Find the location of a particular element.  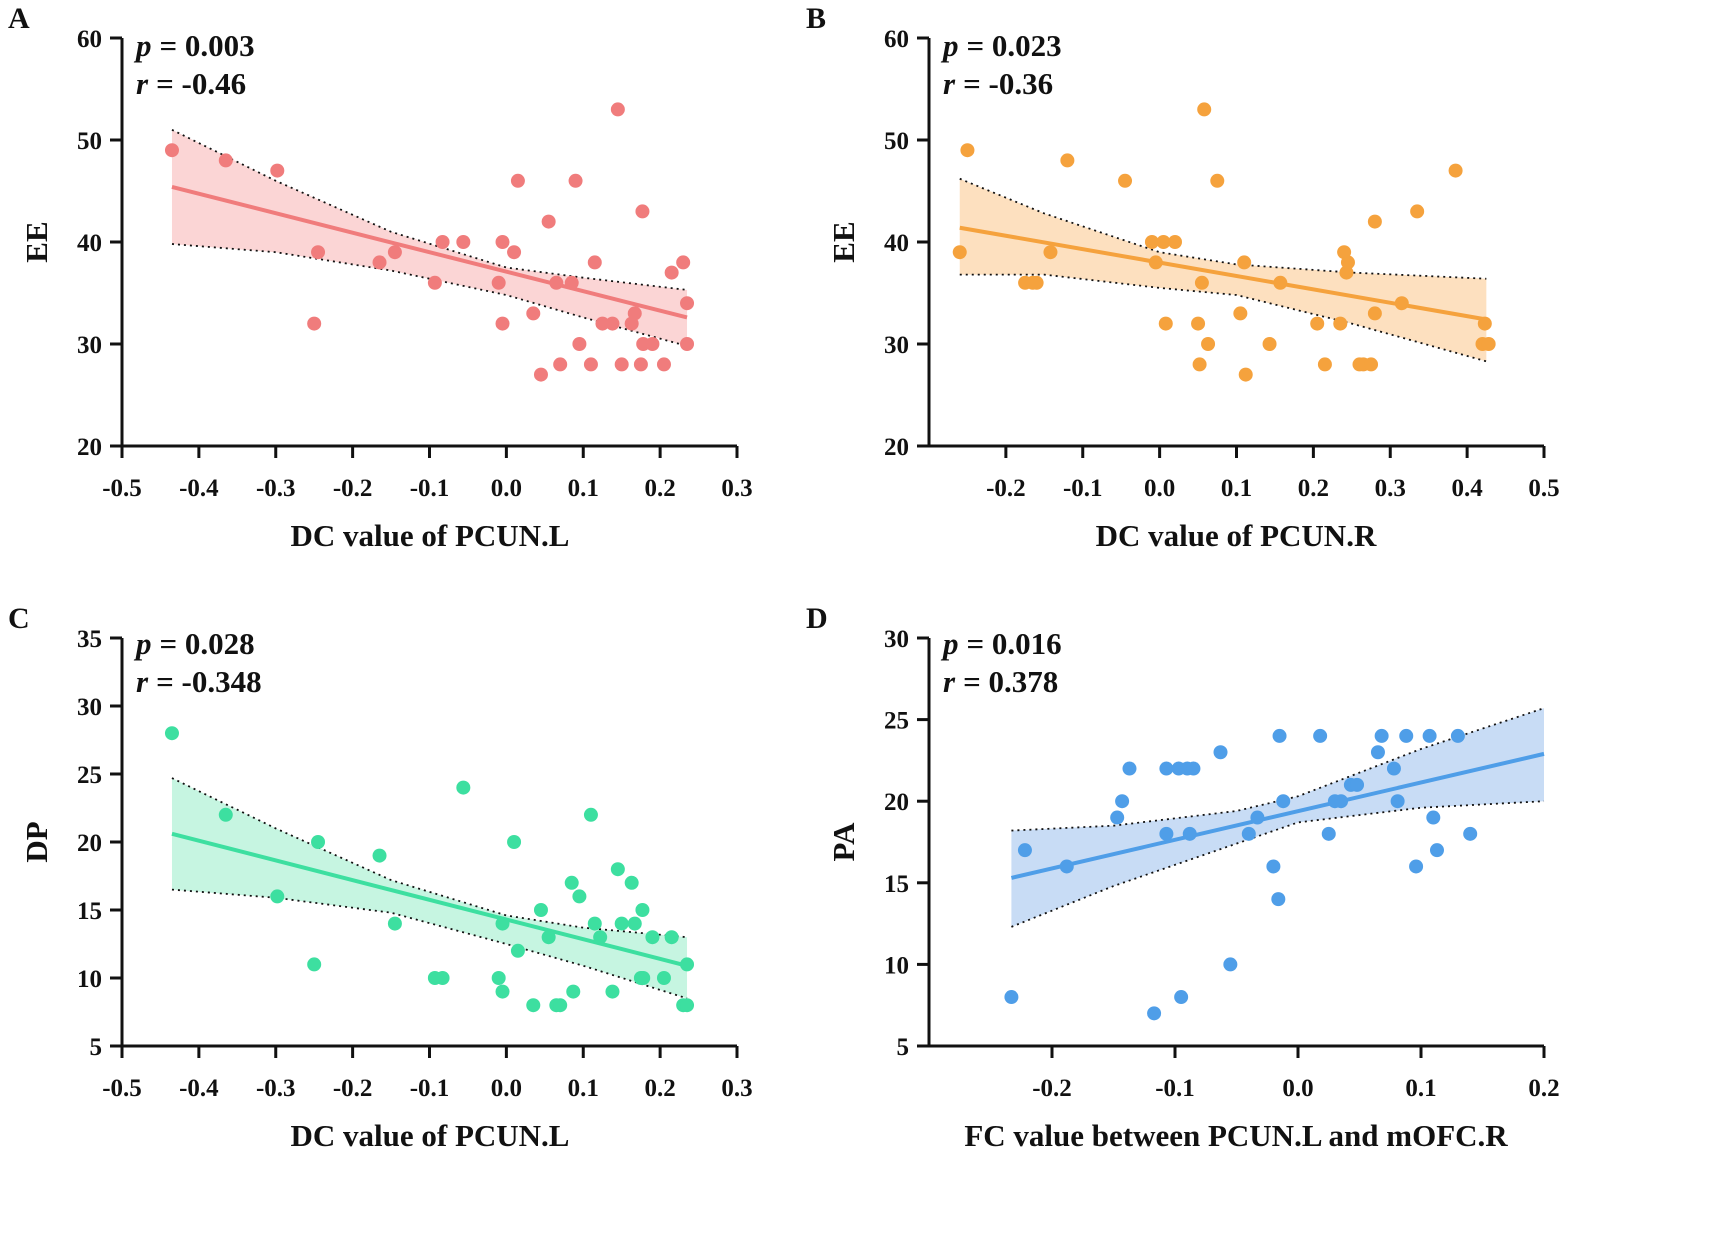

y-tick-label: 30 is located at coordinates (896, 639).